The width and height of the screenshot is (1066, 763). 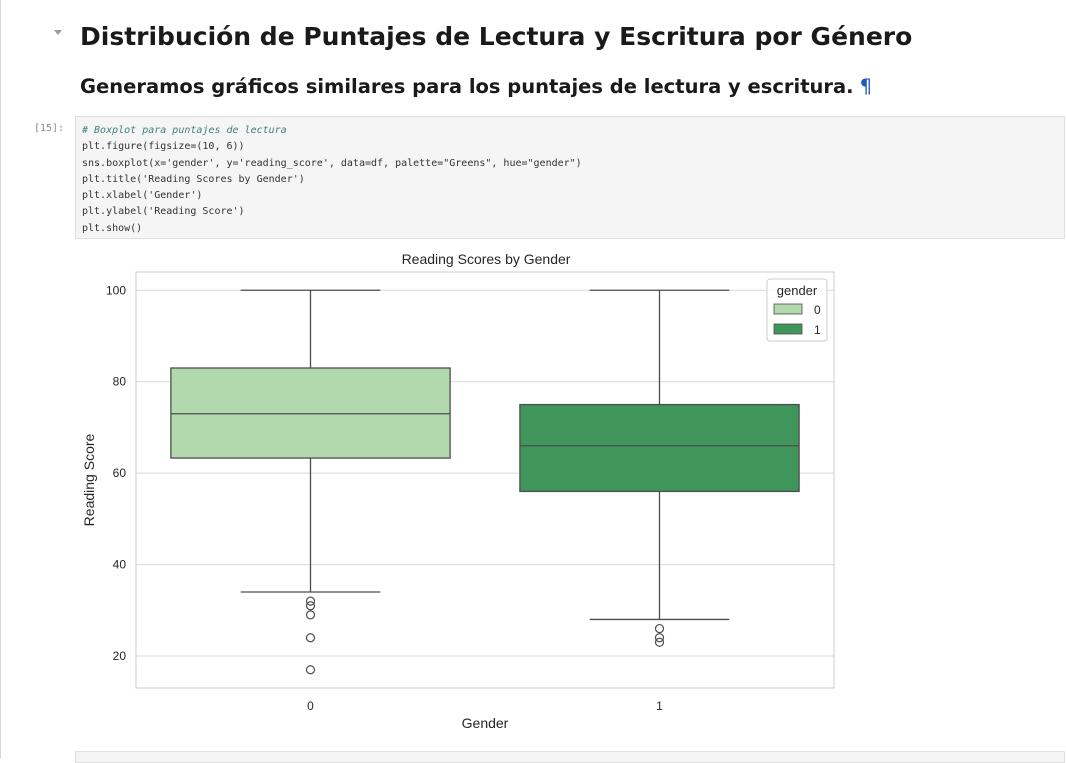 I want to click on code-line-1: # Boxplot para puntajes de lectura, so click(x=184, y=130).